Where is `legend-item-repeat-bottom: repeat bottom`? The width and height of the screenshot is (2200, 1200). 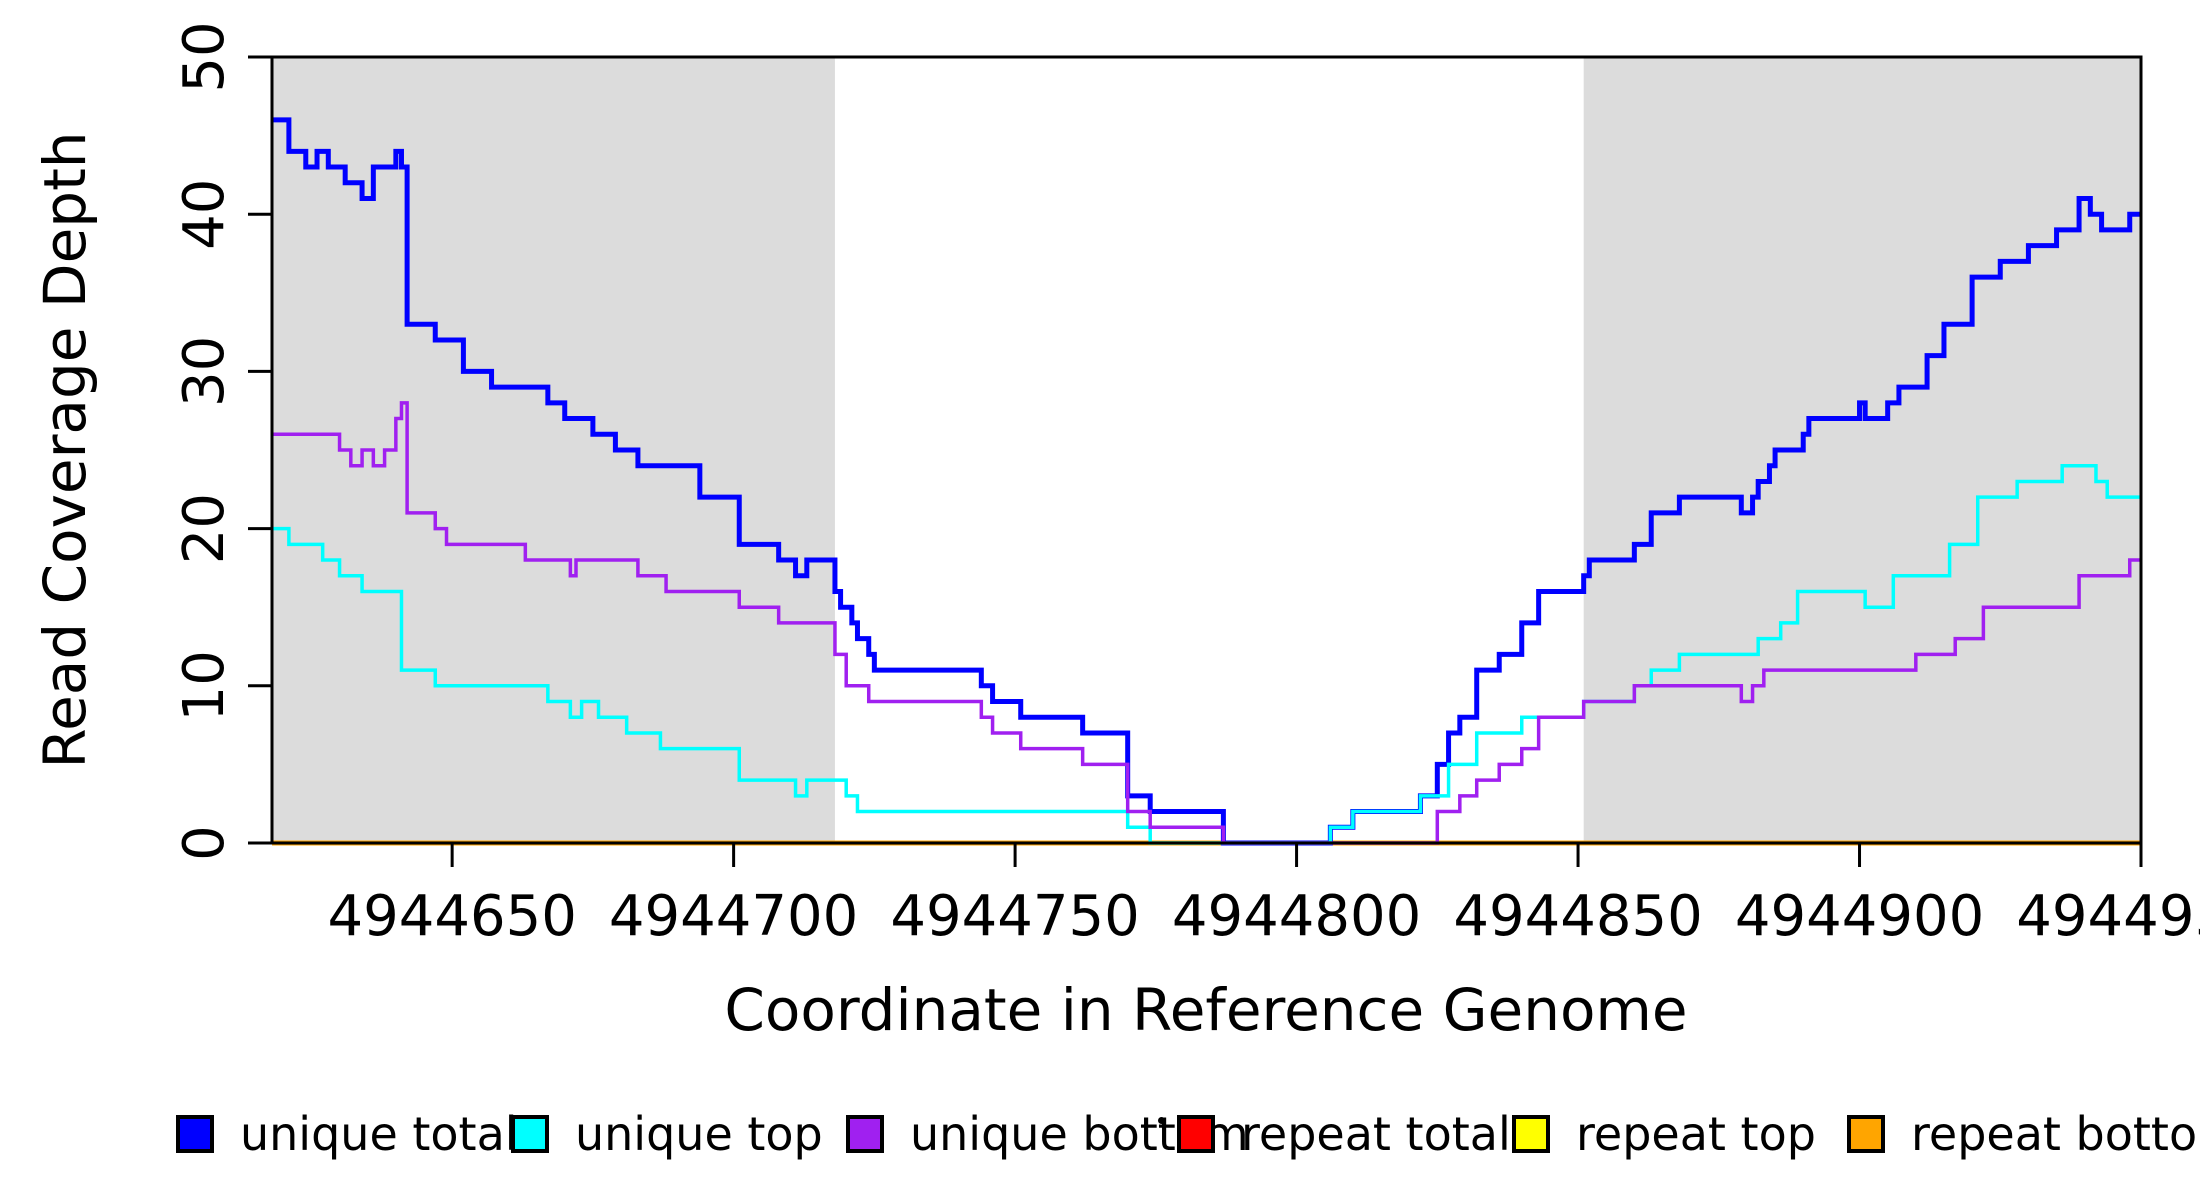 legend-item-repeat-bottom: repeat bottom is located at coordinates (2023, 1134).